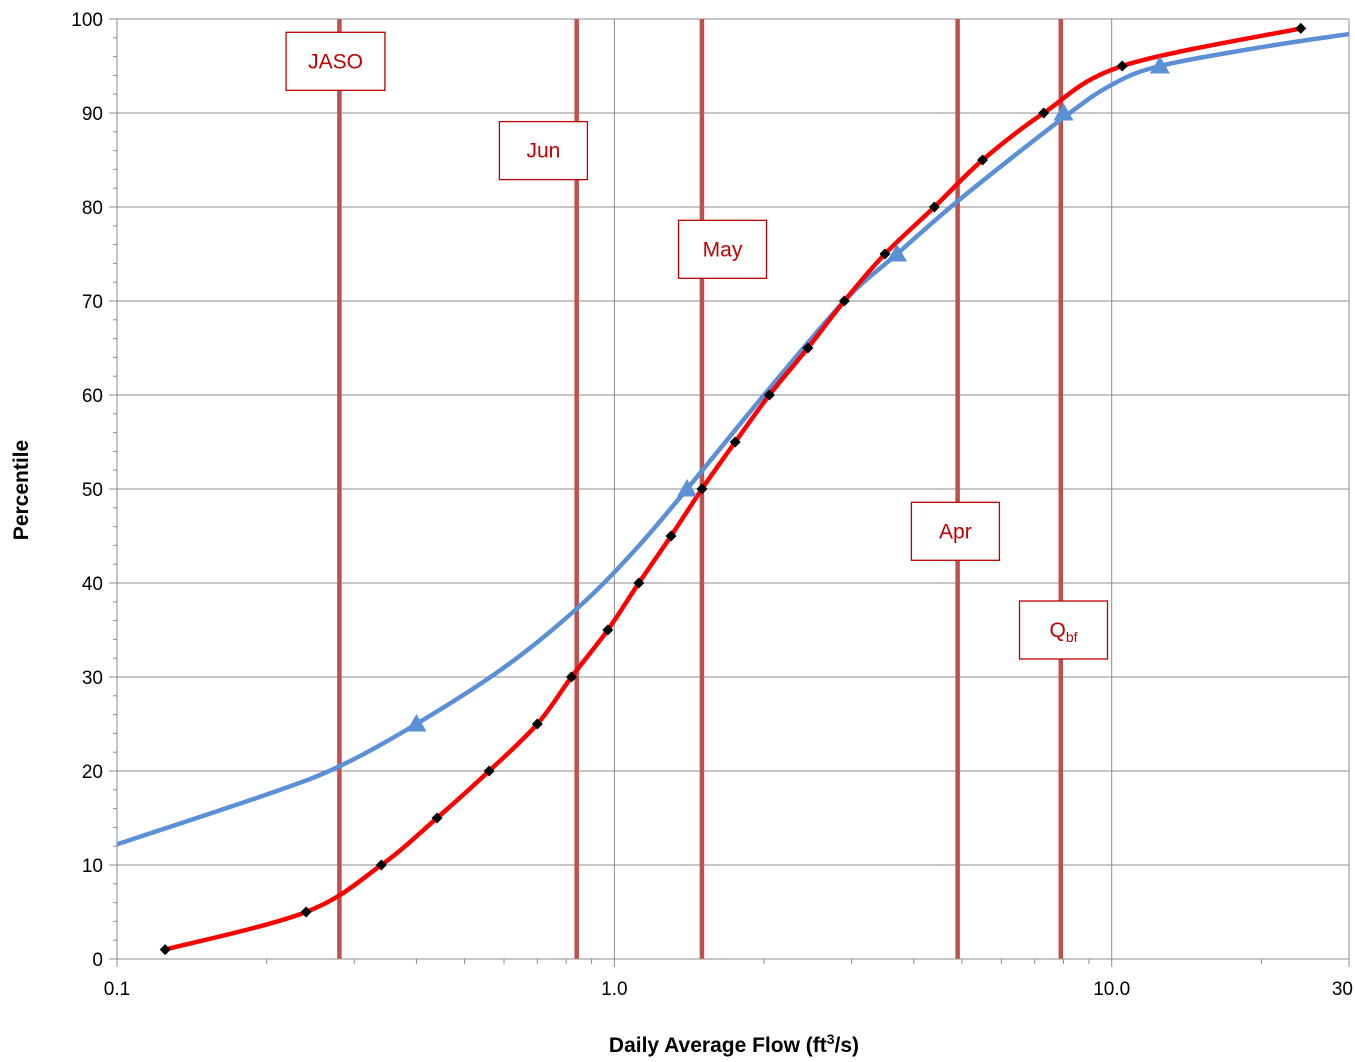  Describe the element at coordinates (92, 772) in the screenshot. I see `y-tick-label: 20` at that location.